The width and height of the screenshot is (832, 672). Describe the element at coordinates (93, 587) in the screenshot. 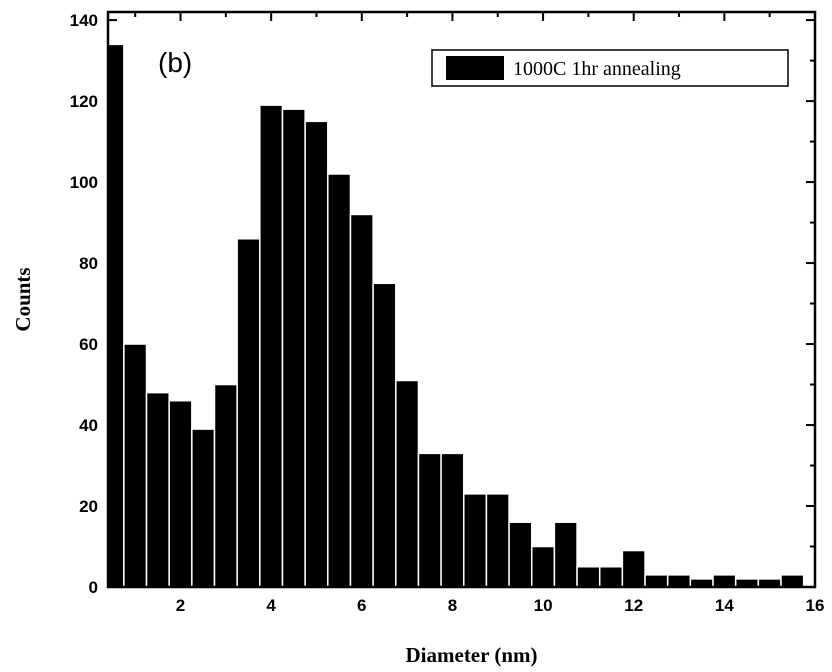

I see `y-tick-label: 0` at that location.